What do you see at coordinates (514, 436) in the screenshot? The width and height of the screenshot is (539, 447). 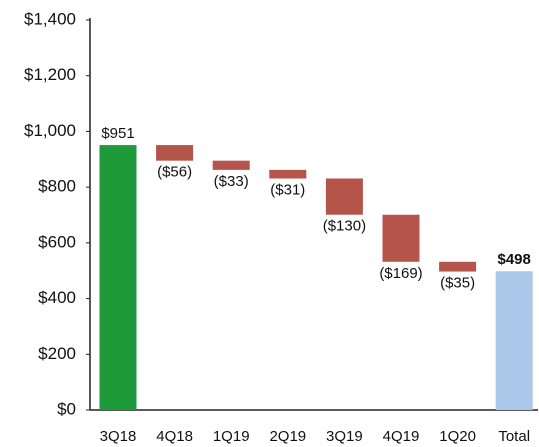 I see `x-tick-label: Total` at bounding box center [514, 436].